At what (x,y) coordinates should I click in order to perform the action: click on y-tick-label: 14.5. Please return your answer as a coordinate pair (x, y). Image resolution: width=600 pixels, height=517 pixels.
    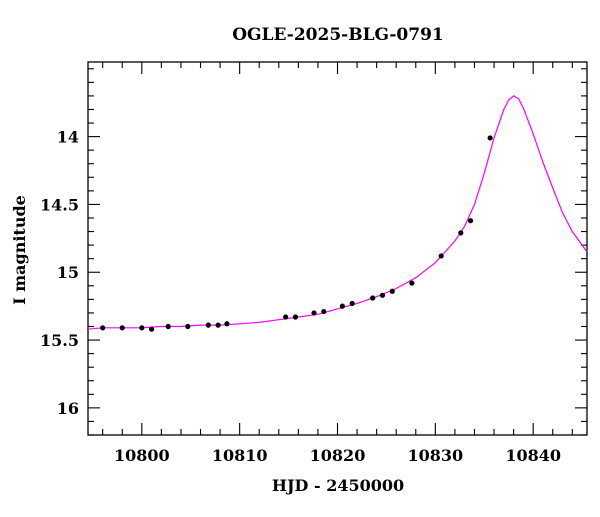
    Looking at the image, I should click on (59, 204).